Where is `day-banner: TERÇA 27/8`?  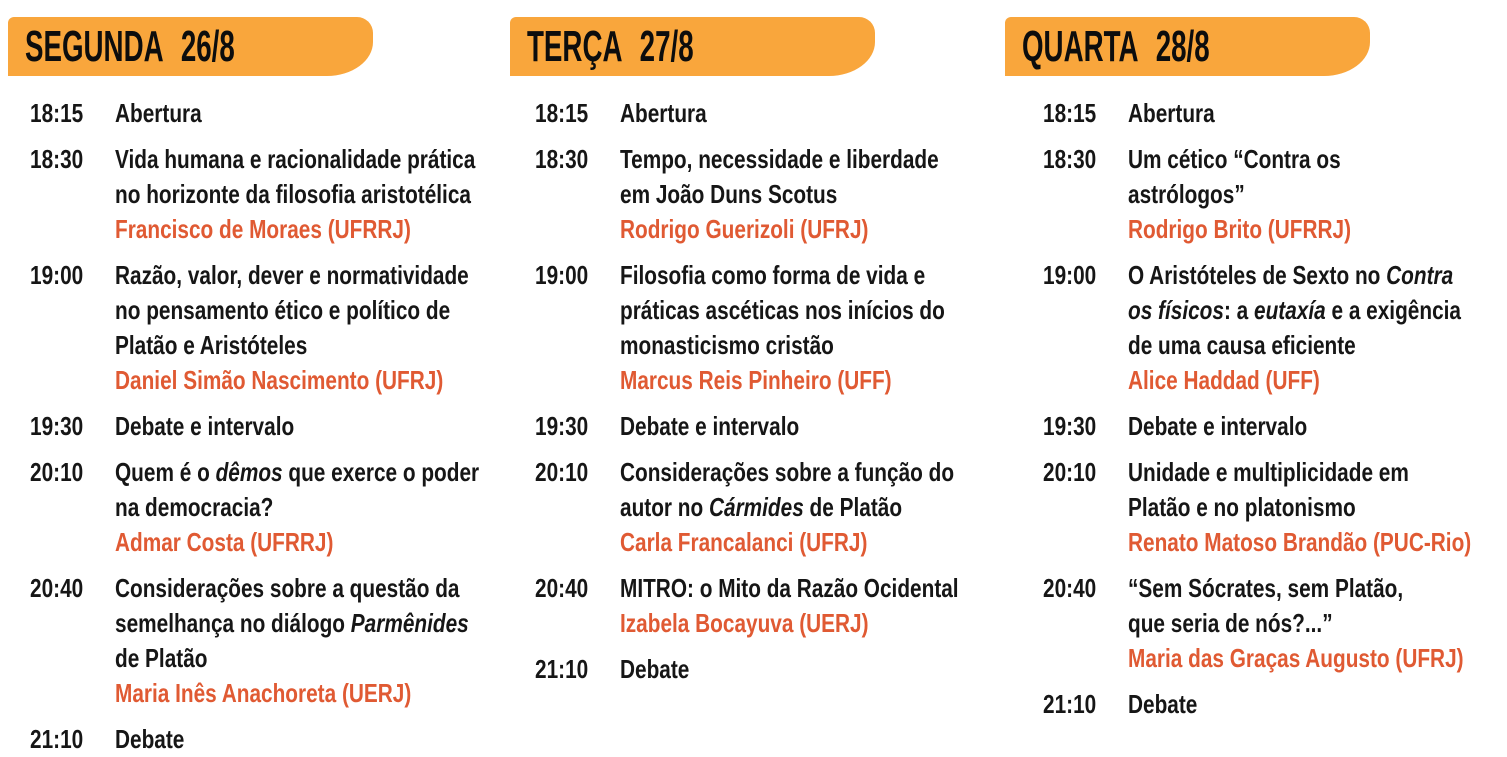
day-banner: TERÇA 27/8 is located at coordinates (692, 46).